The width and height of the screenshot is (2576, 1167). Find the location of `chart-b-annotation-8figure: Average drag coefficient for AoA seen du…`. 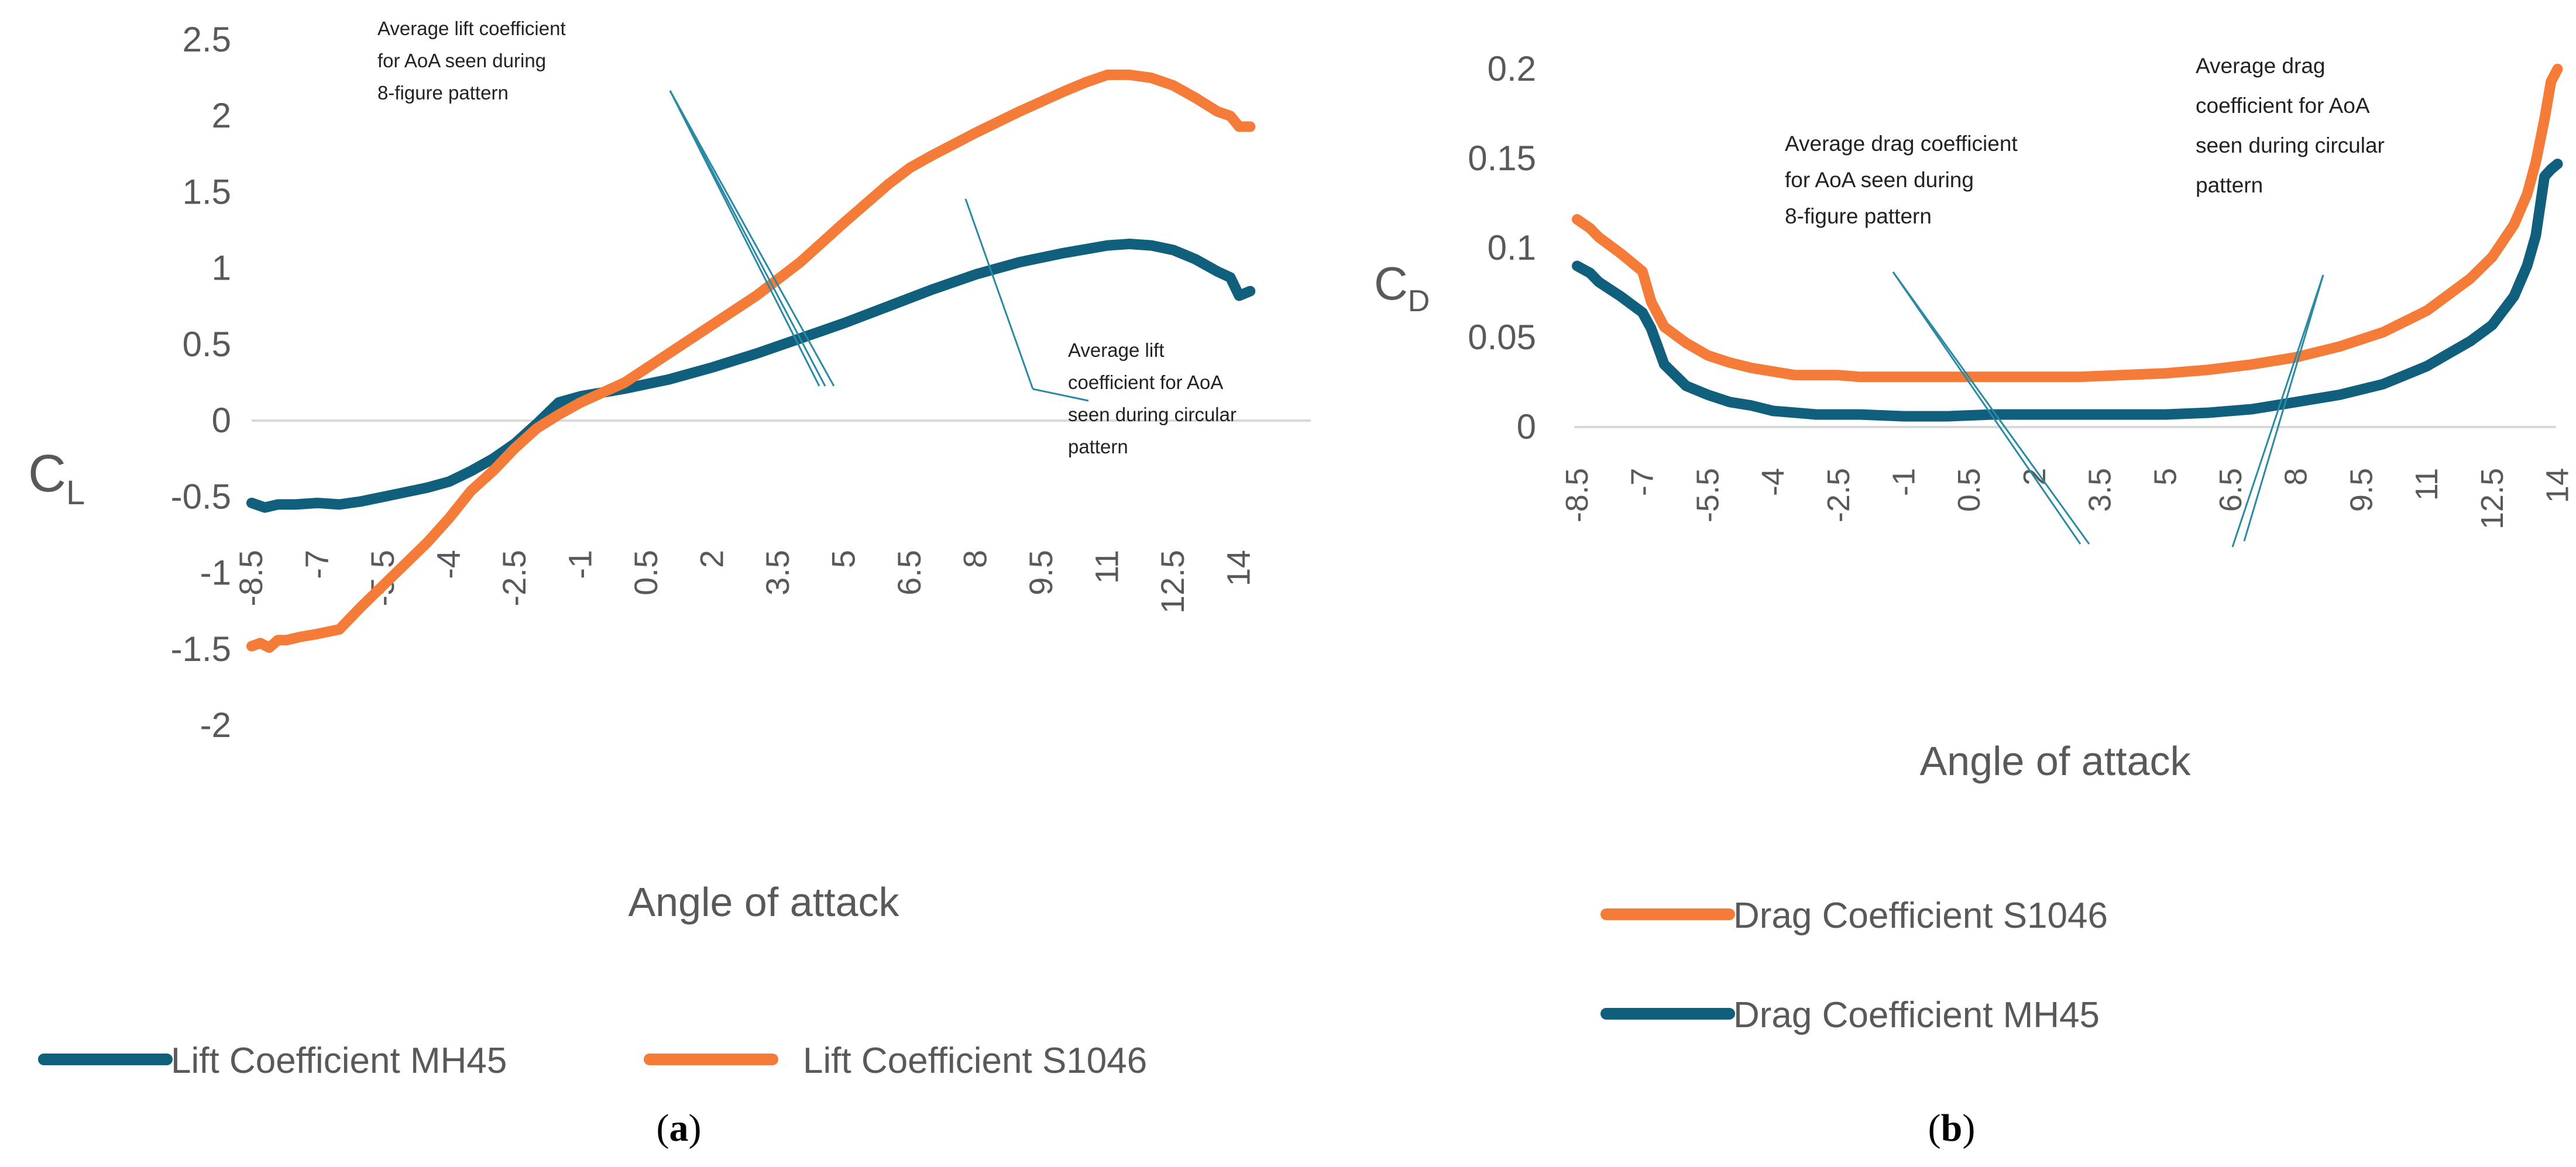

chart-b-annotation-8figure: Average drag coefficient for AoA seen du… is located at coordinates (1905, 180).